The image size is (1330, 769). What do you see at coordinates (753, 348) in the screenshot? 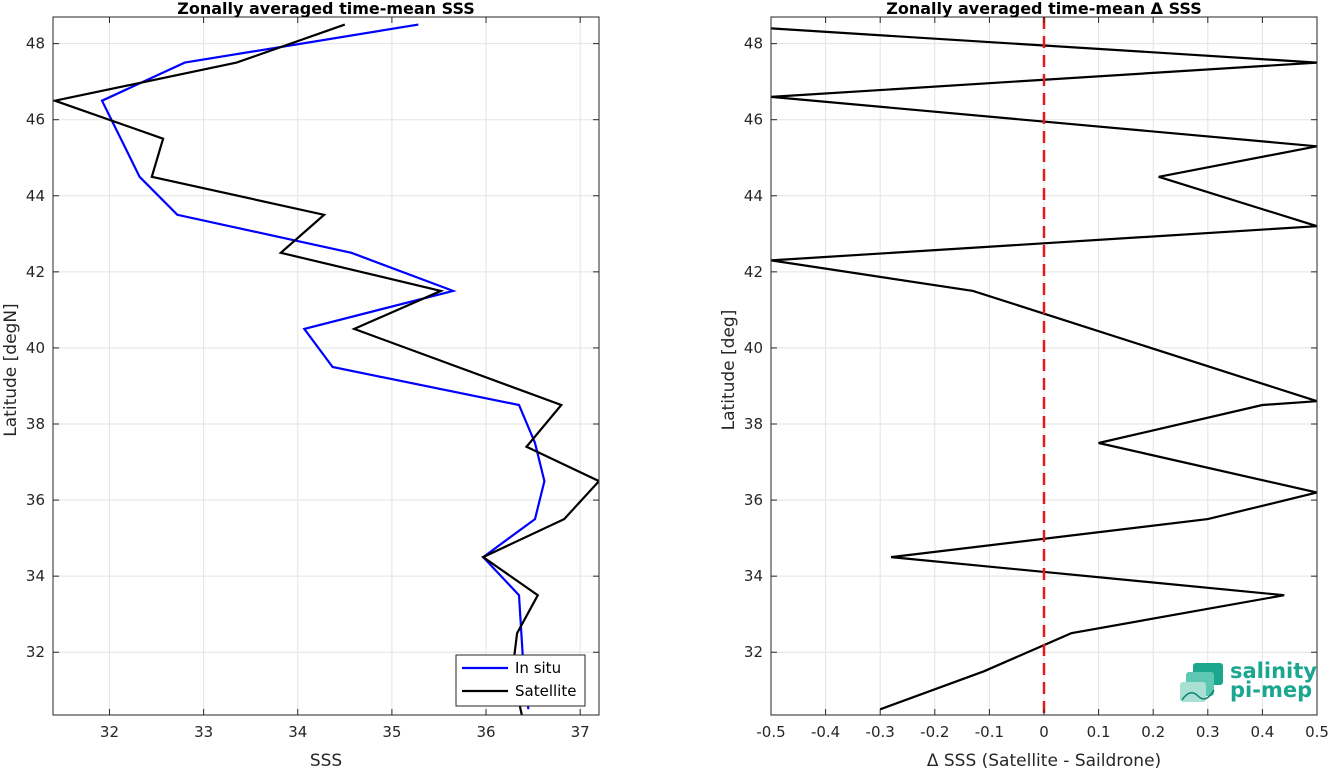
I see `right-y-tick-label: 40` at bounding box center [753, 348].